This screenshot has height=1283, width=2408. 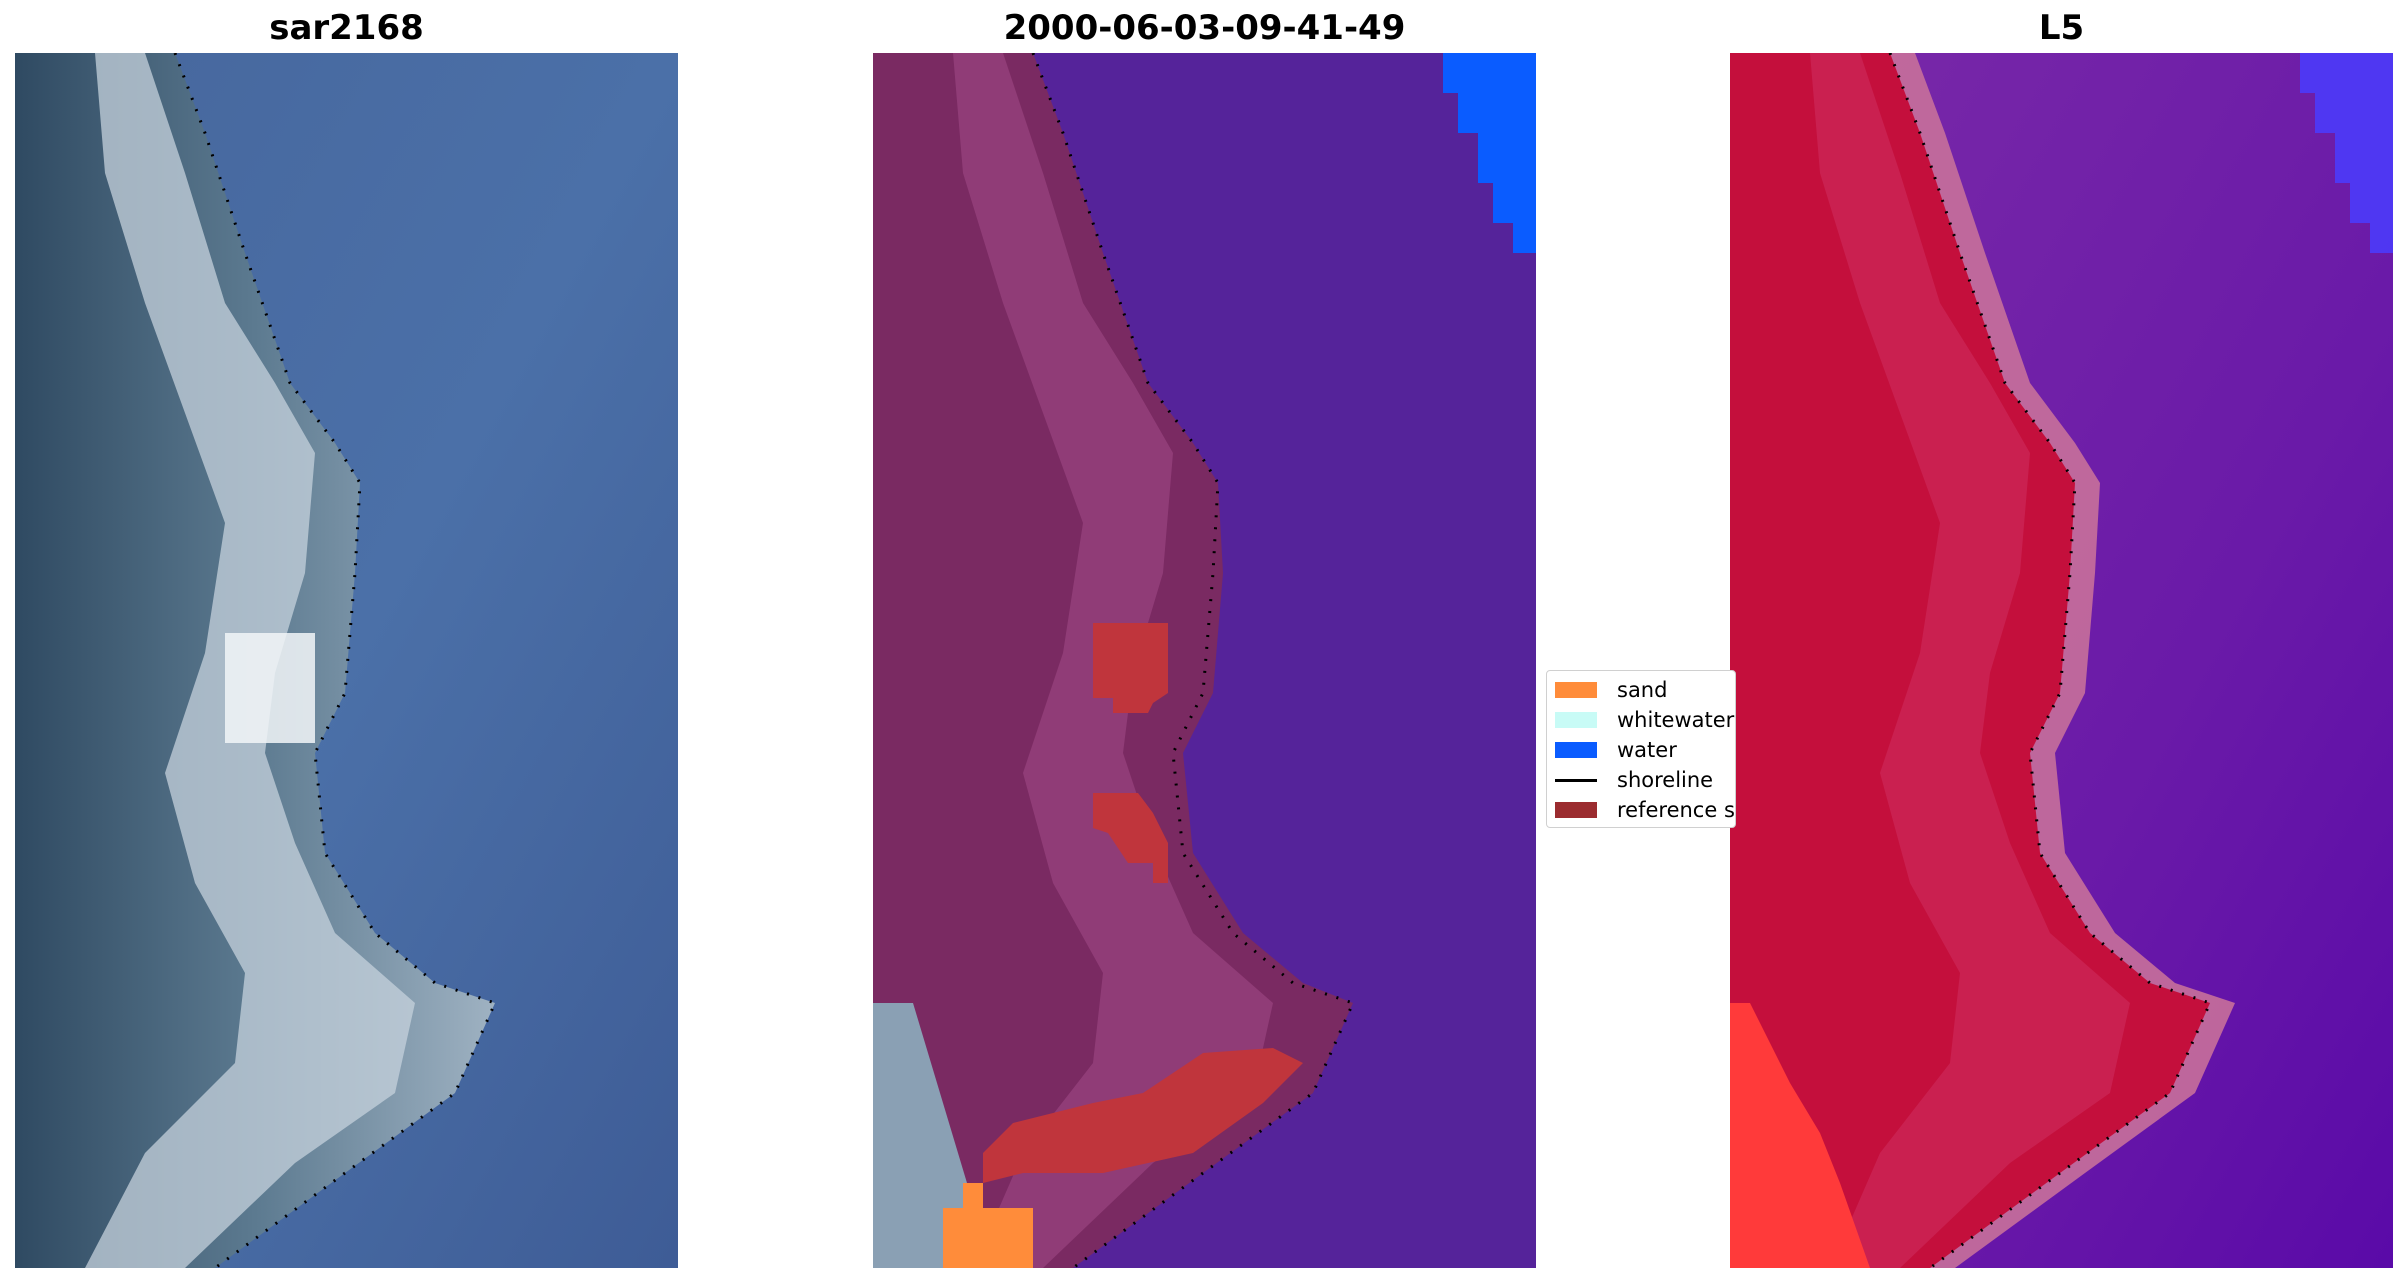 I want to click on legend-item-sand: sand, so click(x=1611, y=690).